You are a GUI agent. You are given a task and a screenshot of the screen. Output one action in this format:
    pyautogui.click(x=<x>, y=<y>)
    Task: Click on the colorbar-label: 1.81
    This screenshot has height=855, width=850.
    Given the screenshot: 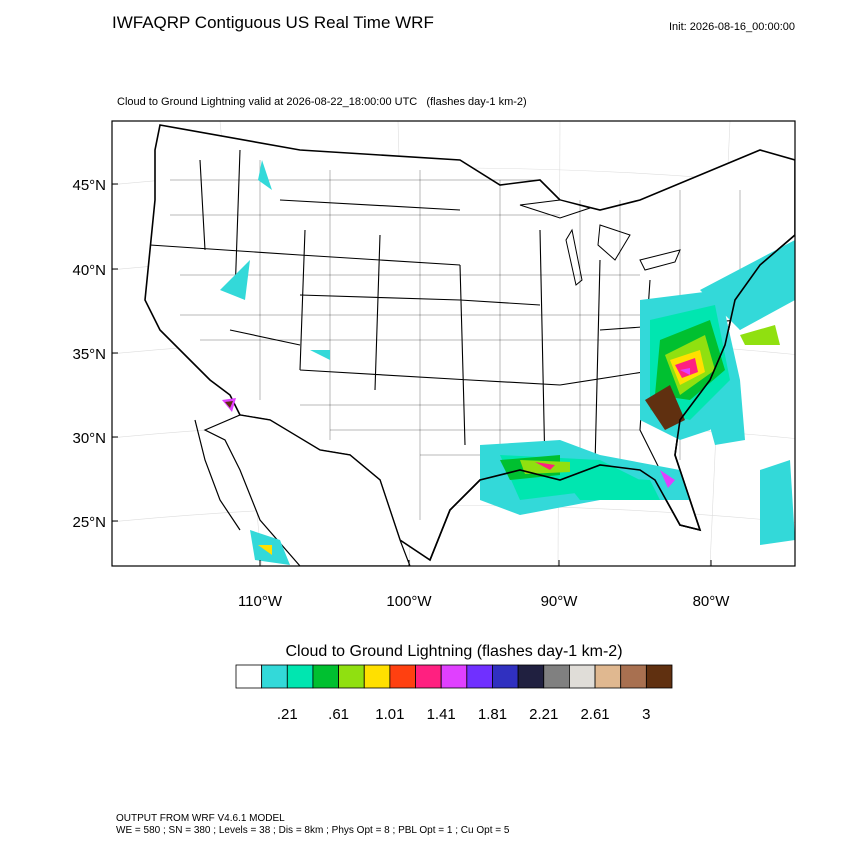 What is the action you would take?
    pyautogui.click(x=492, y=714)
    